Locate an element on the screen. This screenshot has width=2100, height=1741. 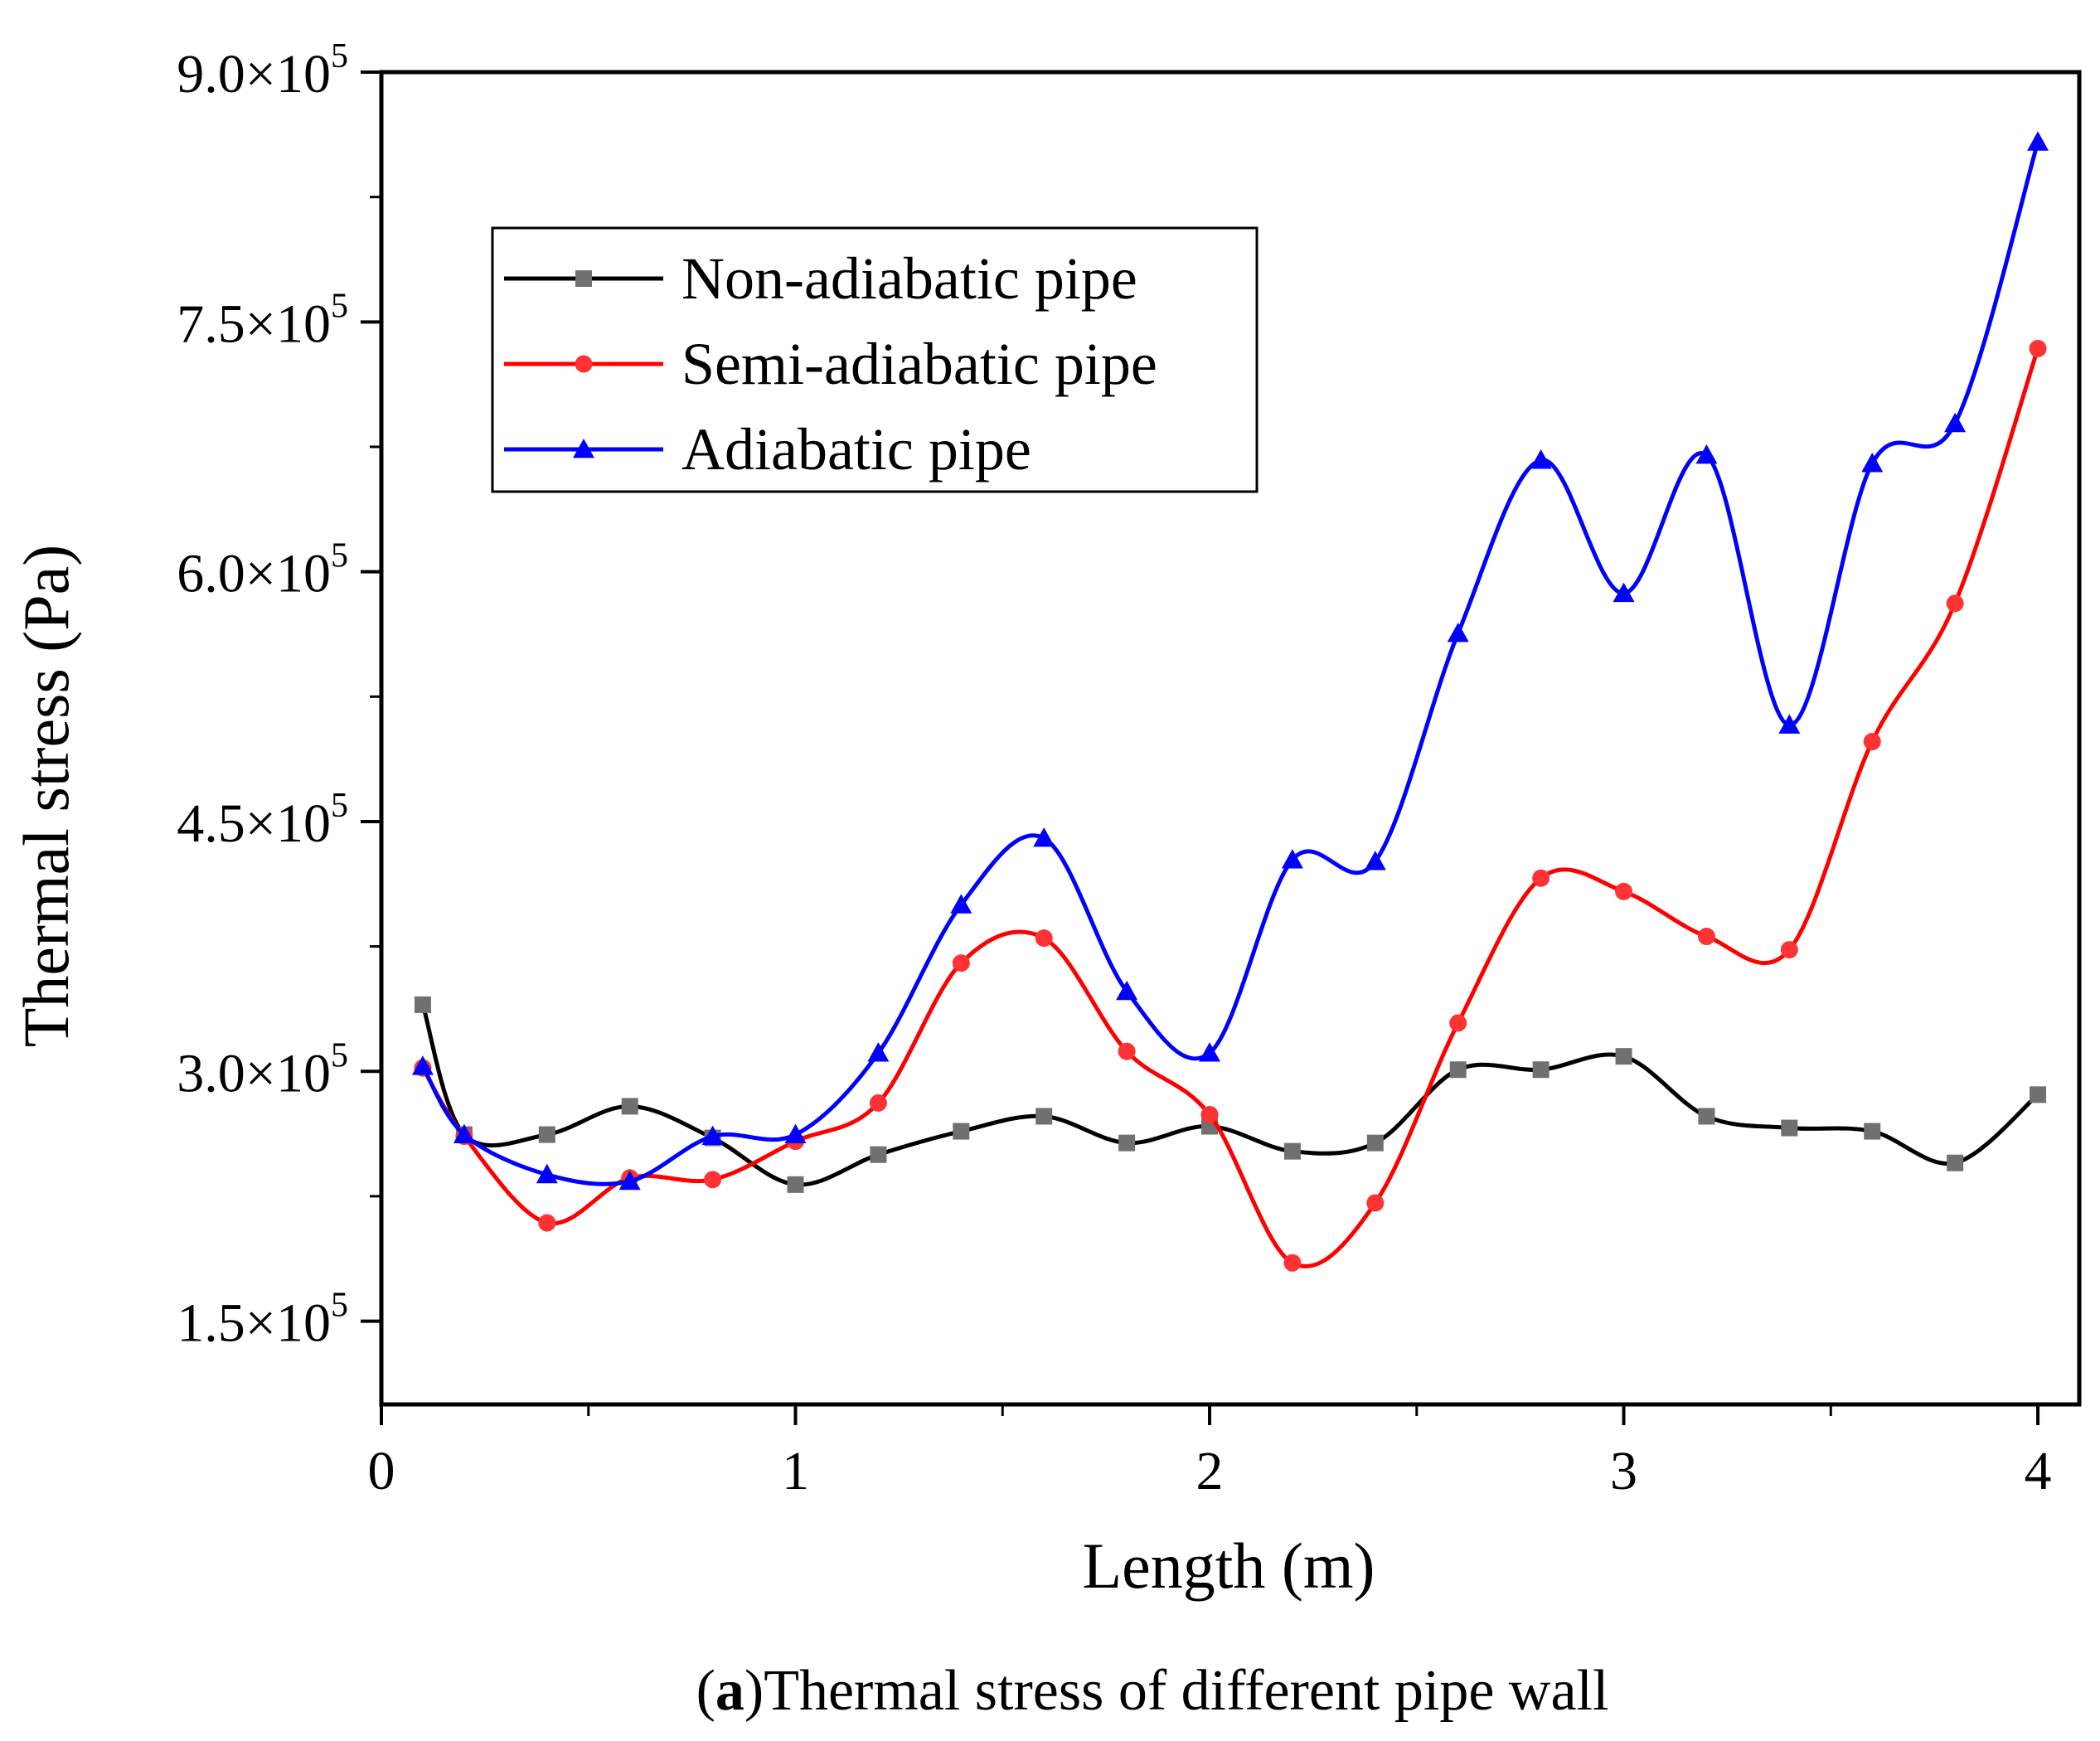
legend-marker-adiabatic-pipe is located at coordinates (584, 448).